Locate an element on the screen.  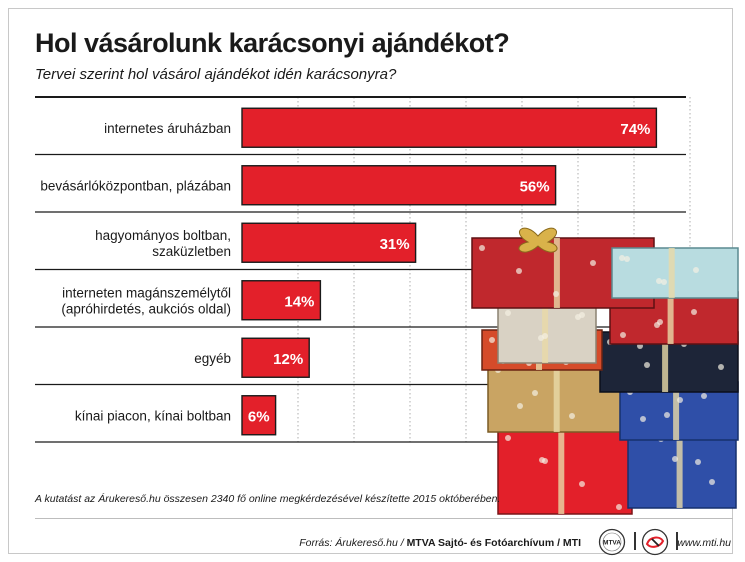
bar-value-label: 6% is located at coordinates (259, 416).